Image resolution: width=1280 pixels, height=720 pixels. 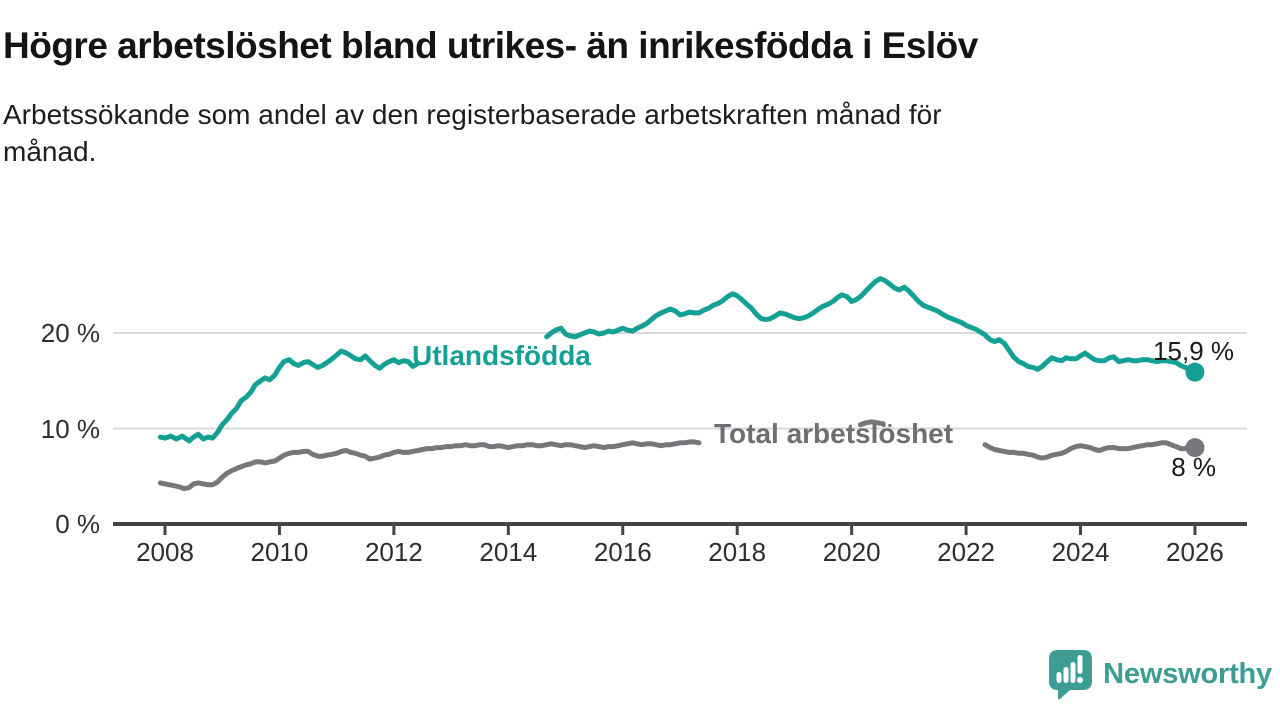 What do you see at coordinates (1193, 467) in the screenshot?
I see `end-value-label-total: 8 %` at bounding box center [1193, 467].